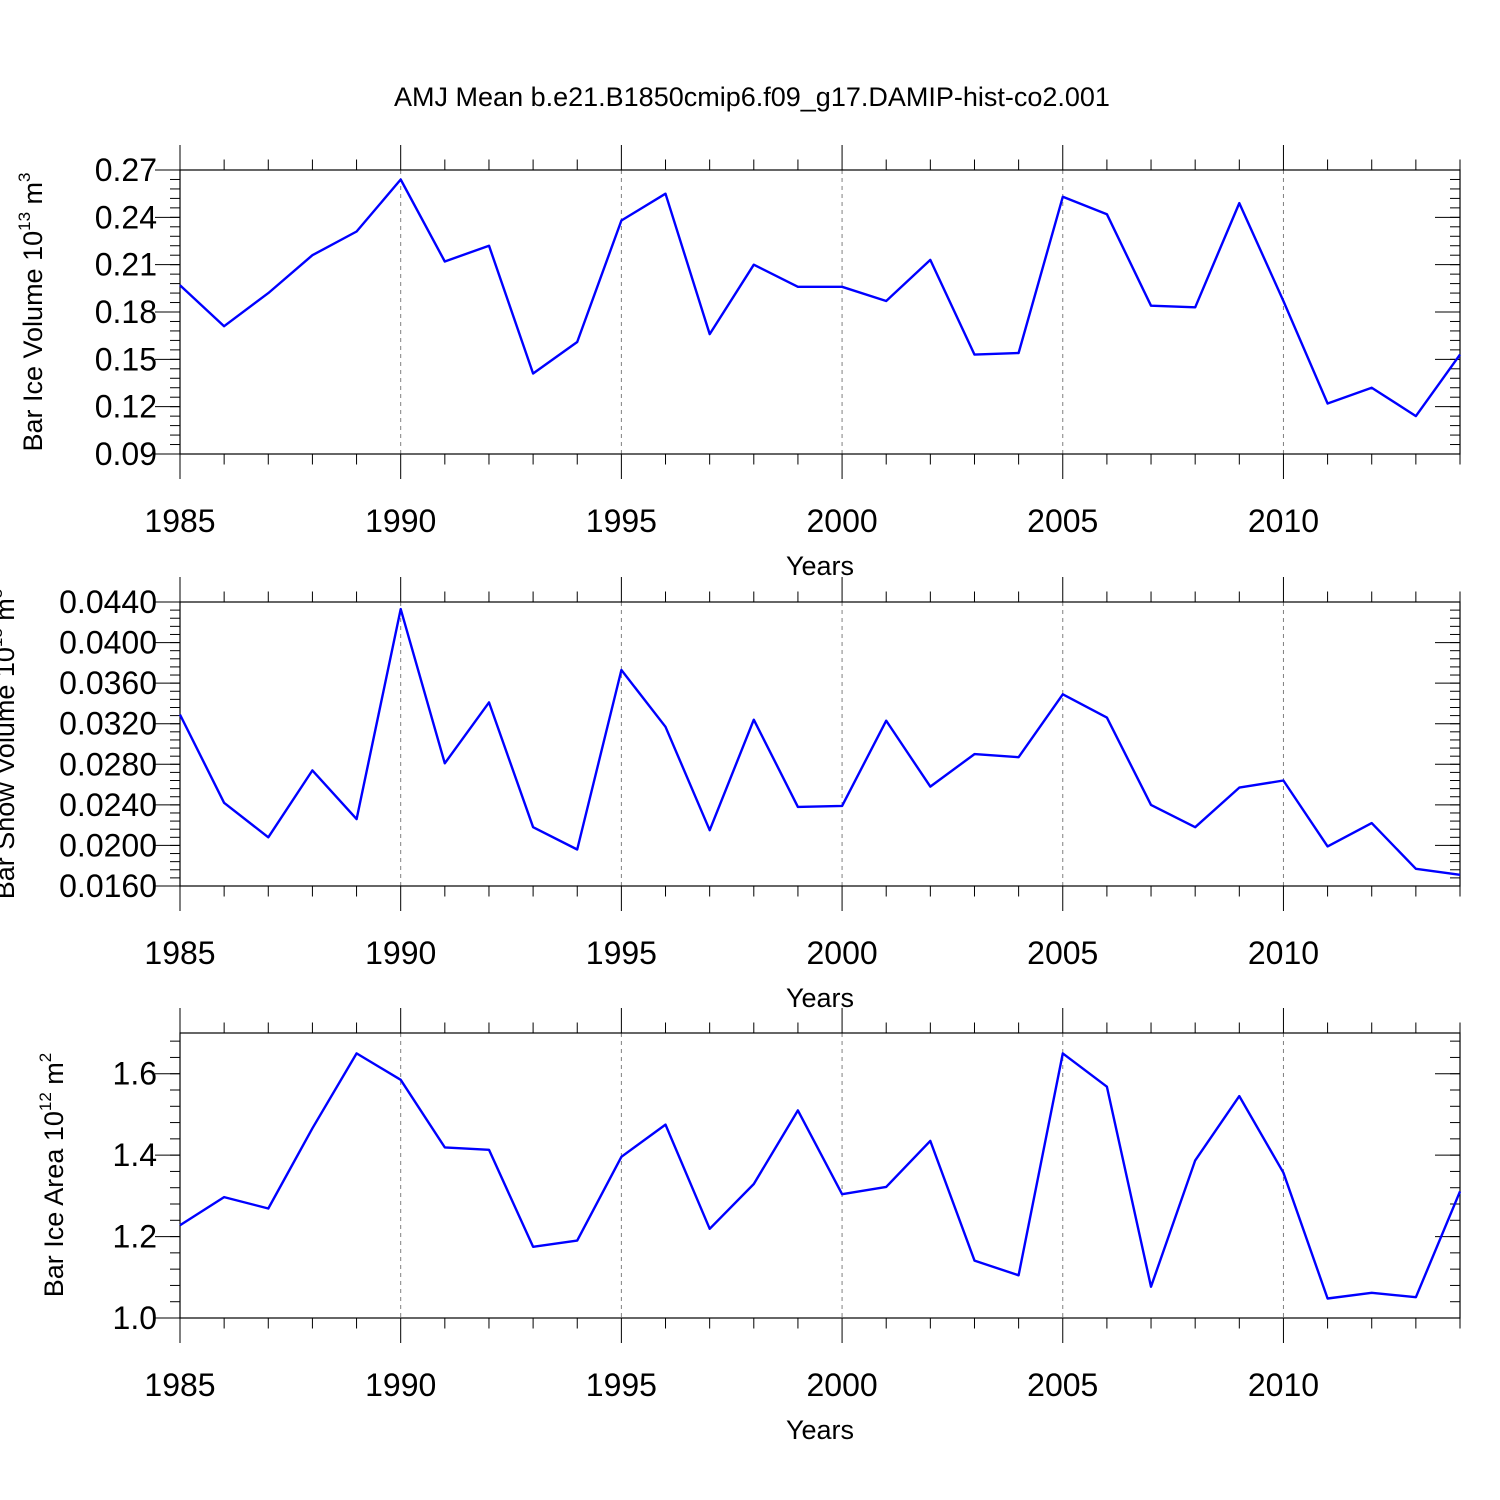  What do you see at coordinates (33, 341) in the screenshot?
I see `y-axis-title-part: Bar Ice Volume 10` at bounding box center [33, 341].